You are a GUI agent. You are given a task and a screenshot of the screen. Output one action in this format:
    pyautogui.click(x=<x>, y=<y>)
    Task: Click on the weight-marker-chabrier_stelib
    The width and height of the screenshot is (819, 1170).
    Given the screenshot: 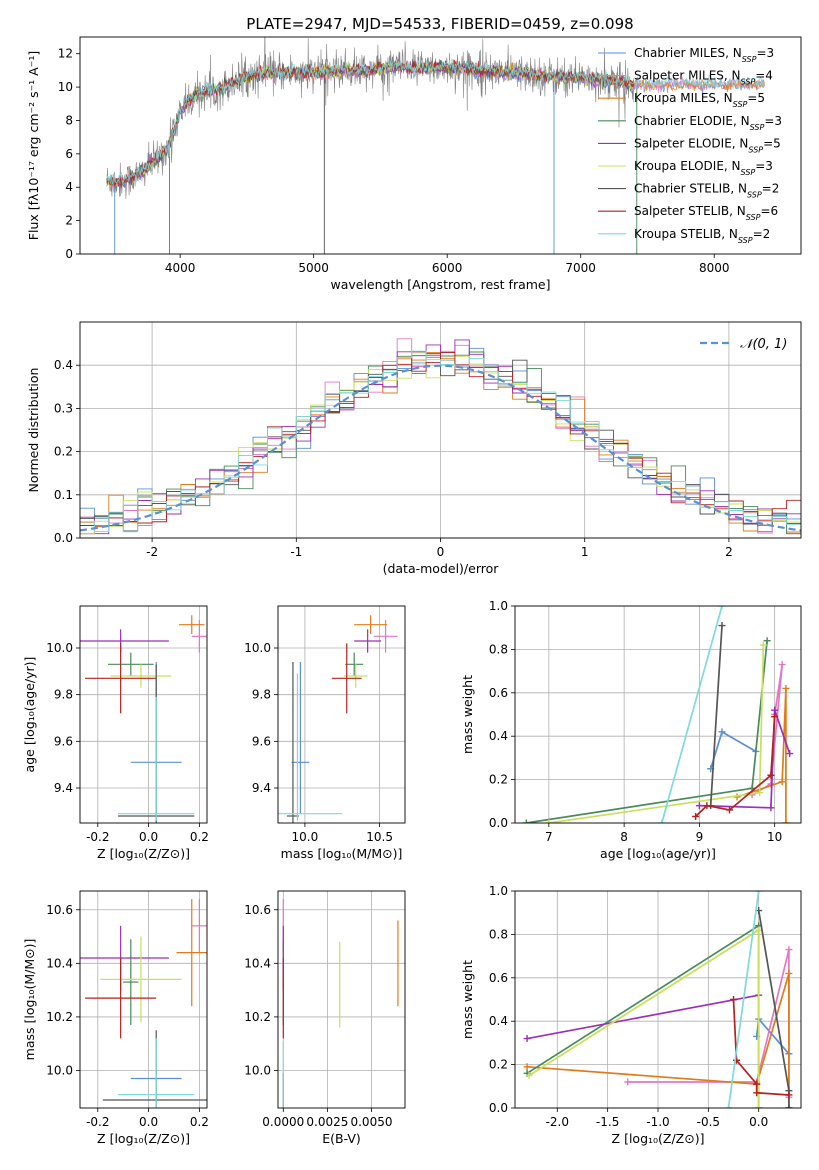 What is the action you would take?
    pyautogui.click(x=722, y=626)
    